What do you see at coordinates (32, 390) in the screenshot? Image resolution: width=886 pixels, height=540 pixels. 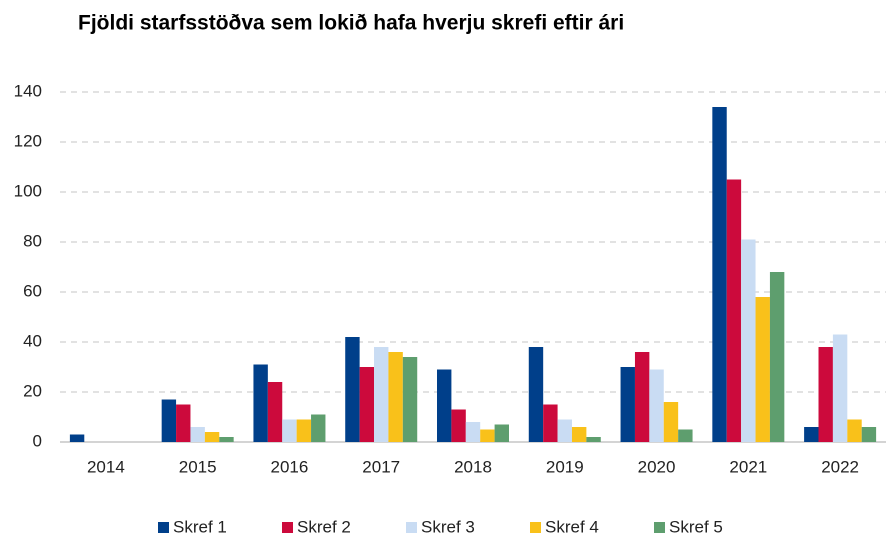 I see `y-tick-label: 20` at bounding box center [32, 390].